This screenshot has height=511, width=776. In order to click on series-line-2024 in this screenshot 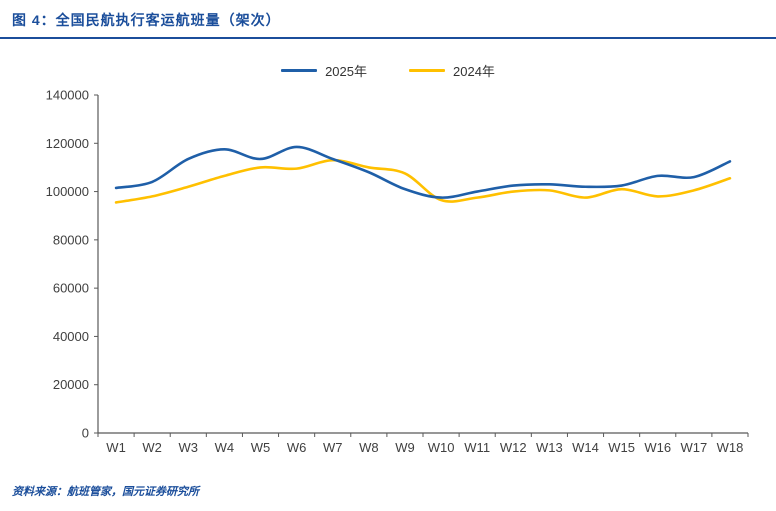, I will do `click(423, 181)`.